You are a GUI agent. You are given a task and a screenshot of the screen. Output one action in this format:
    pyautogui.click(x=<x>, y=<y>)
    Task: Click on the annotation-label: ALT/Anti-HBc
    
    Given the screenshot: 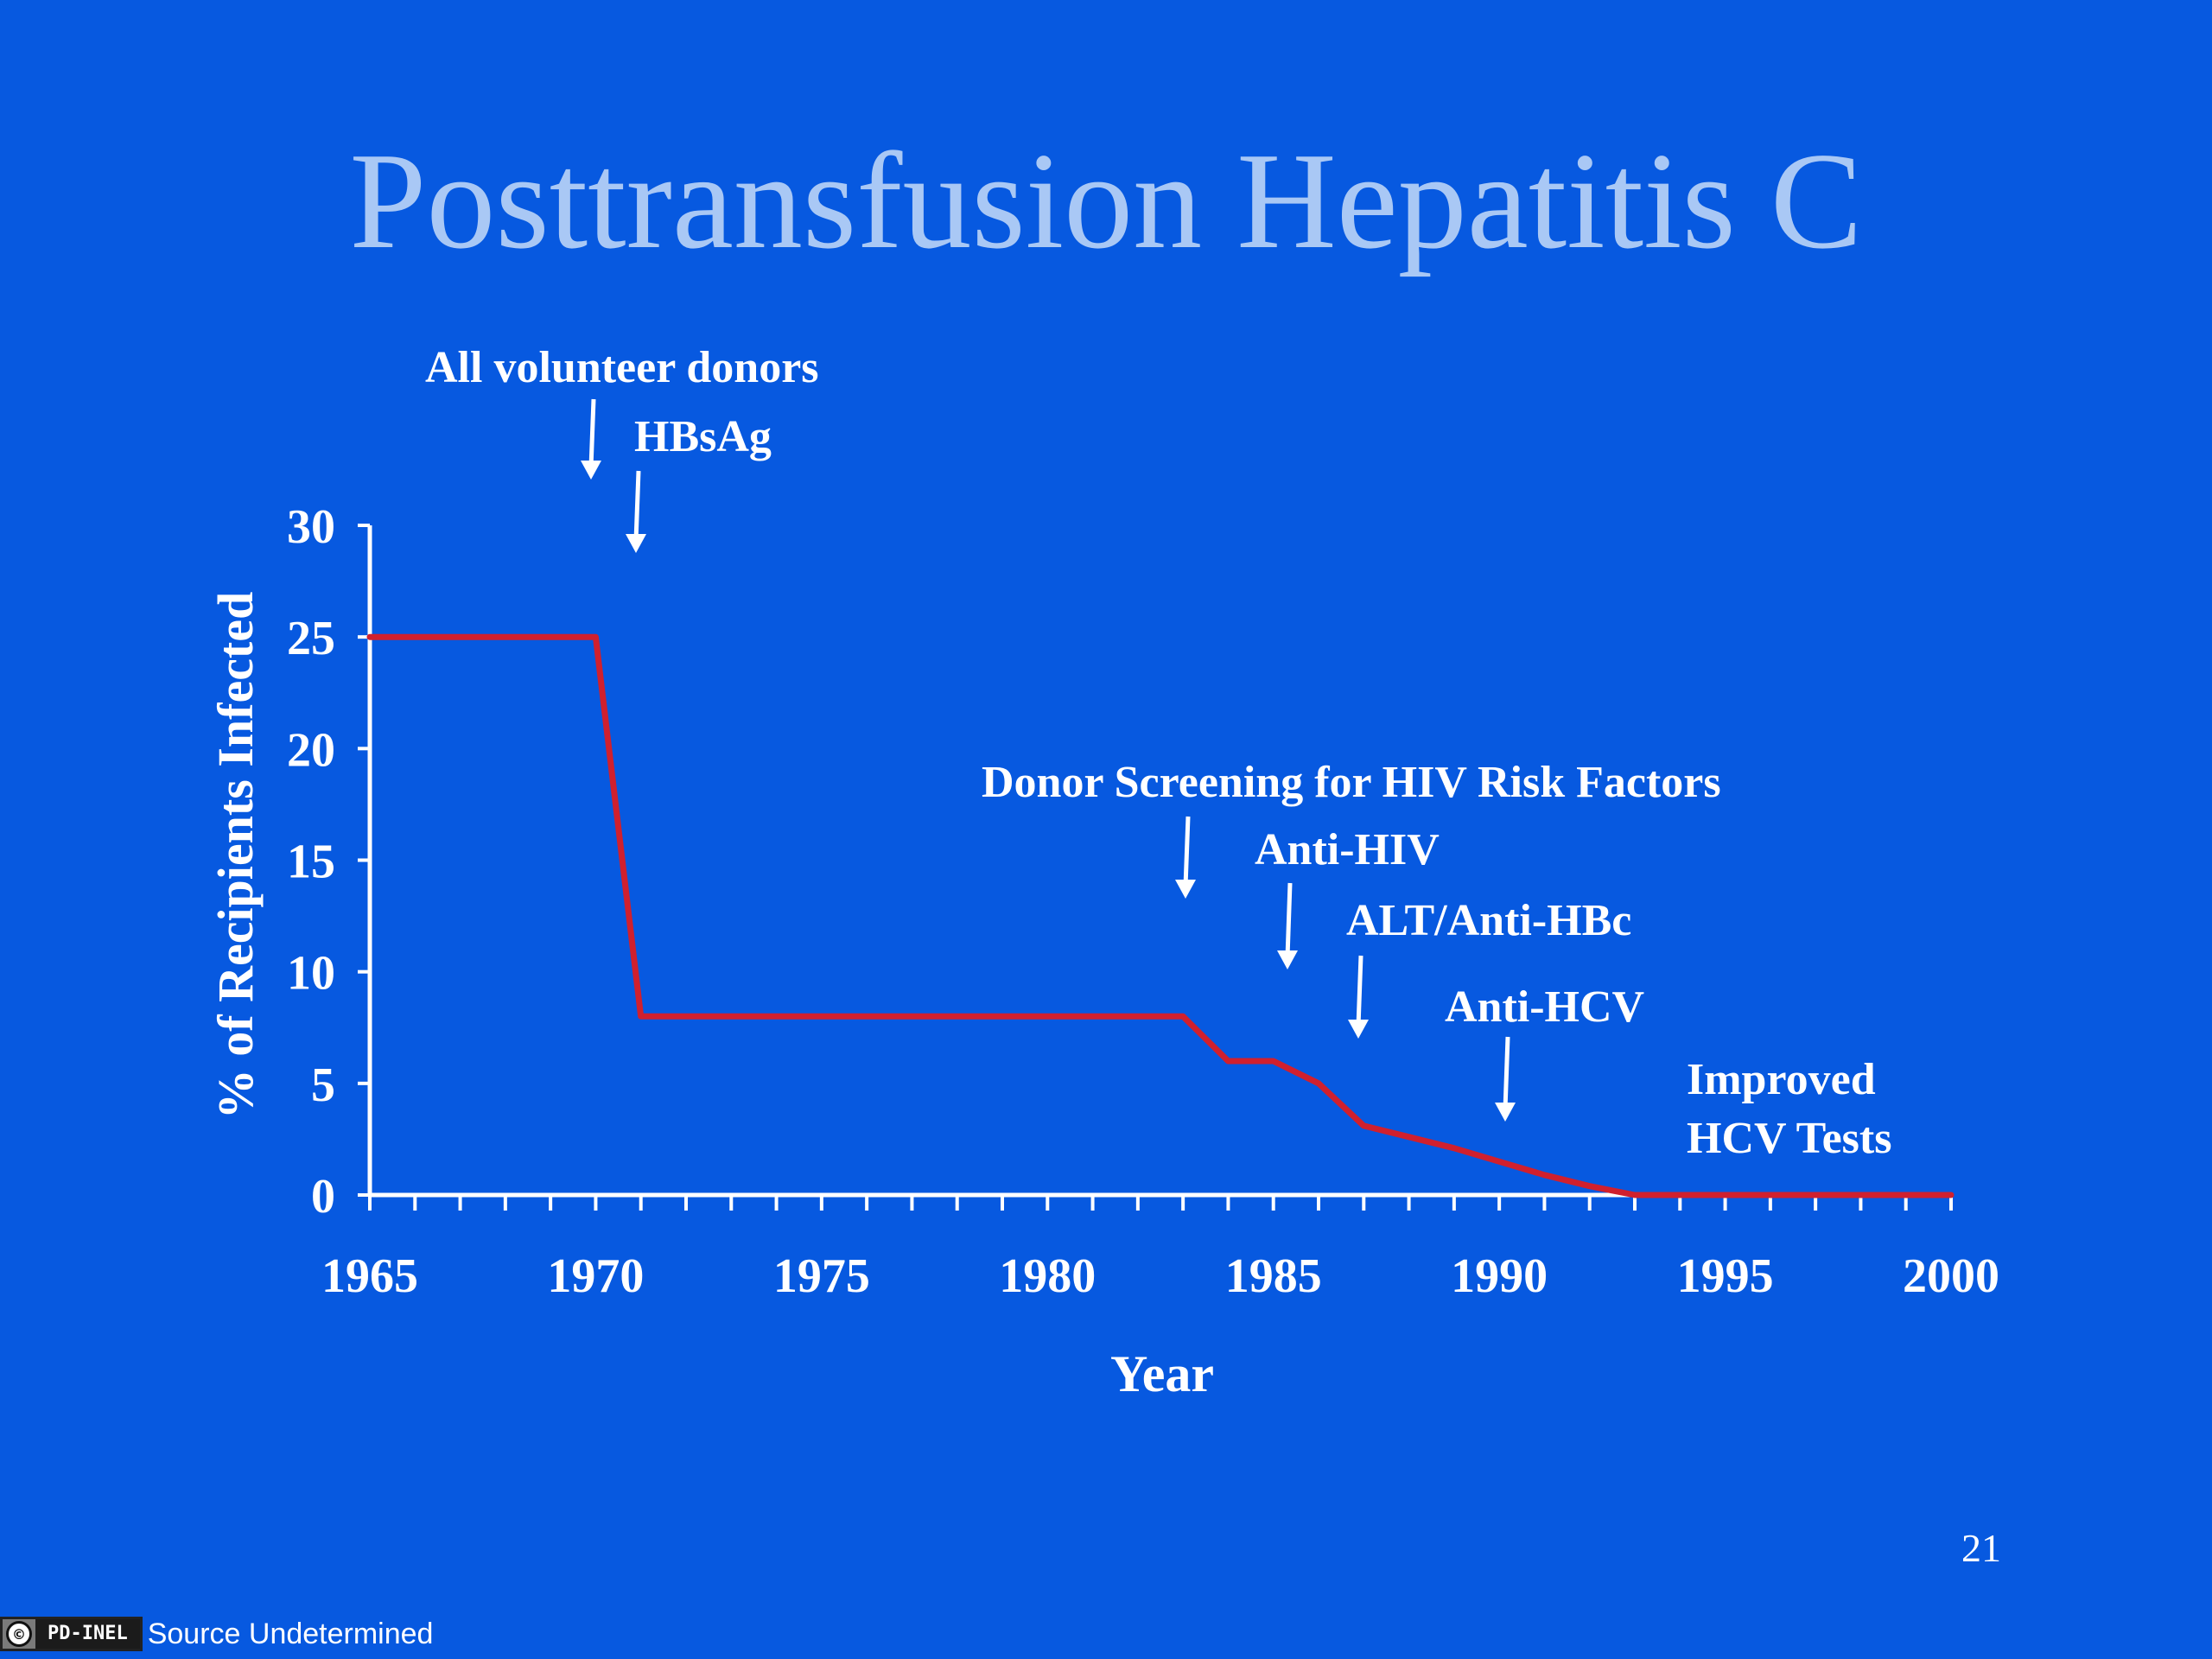 What is the action you would take?
    pyautogui.click(x=1488, y=920)
    